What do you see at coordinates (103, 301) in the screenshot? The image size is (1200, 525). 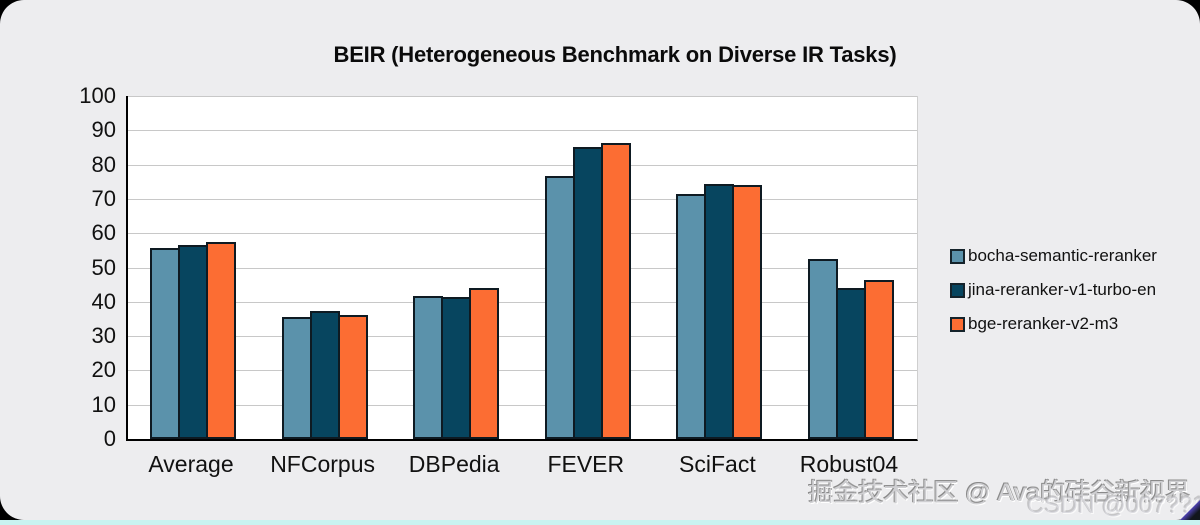 I see `y-tick-label: 40` at bounding box center [103, 301].